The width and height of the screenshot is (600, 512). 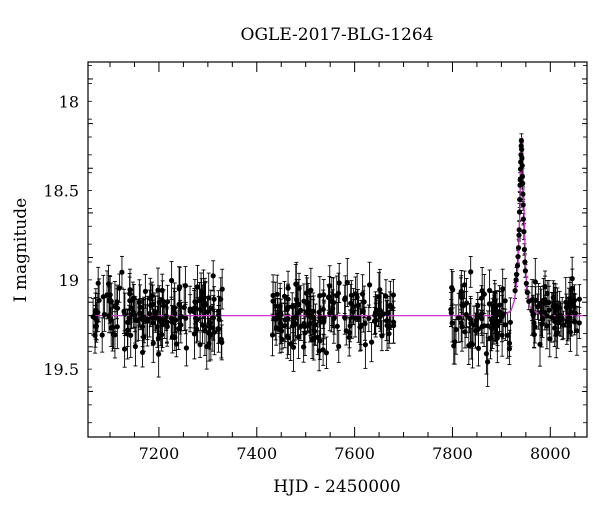 I want to click on x-tick-label: 7600, so click(x=354, y=453).